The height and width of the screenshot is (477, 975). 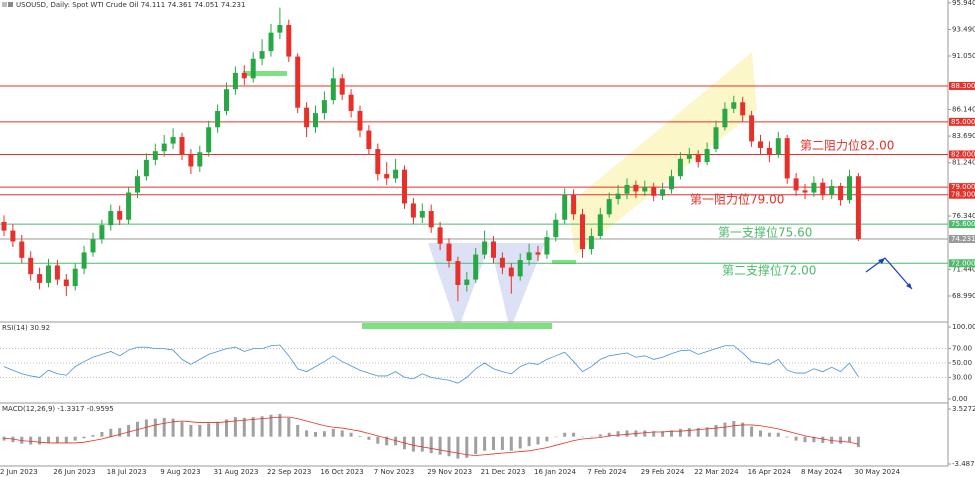 What do you see at coordinates (15, 328) in the screenshot?
I see `rsi-name: RSI(14)` at bounding box center [15, 328].